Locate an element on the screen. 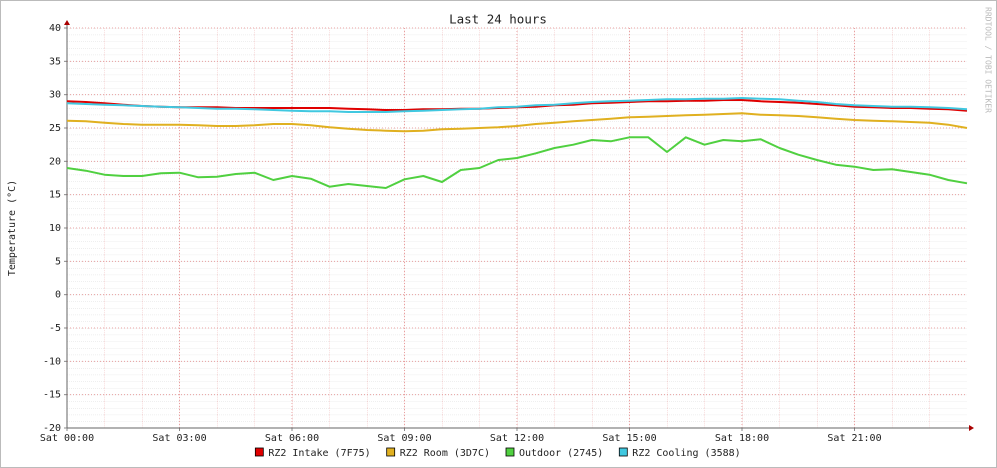 The height and width of the screenshot is (468, 997). legend-label: RZ2 Intake (7F75) is located at coordinates (319, 453).